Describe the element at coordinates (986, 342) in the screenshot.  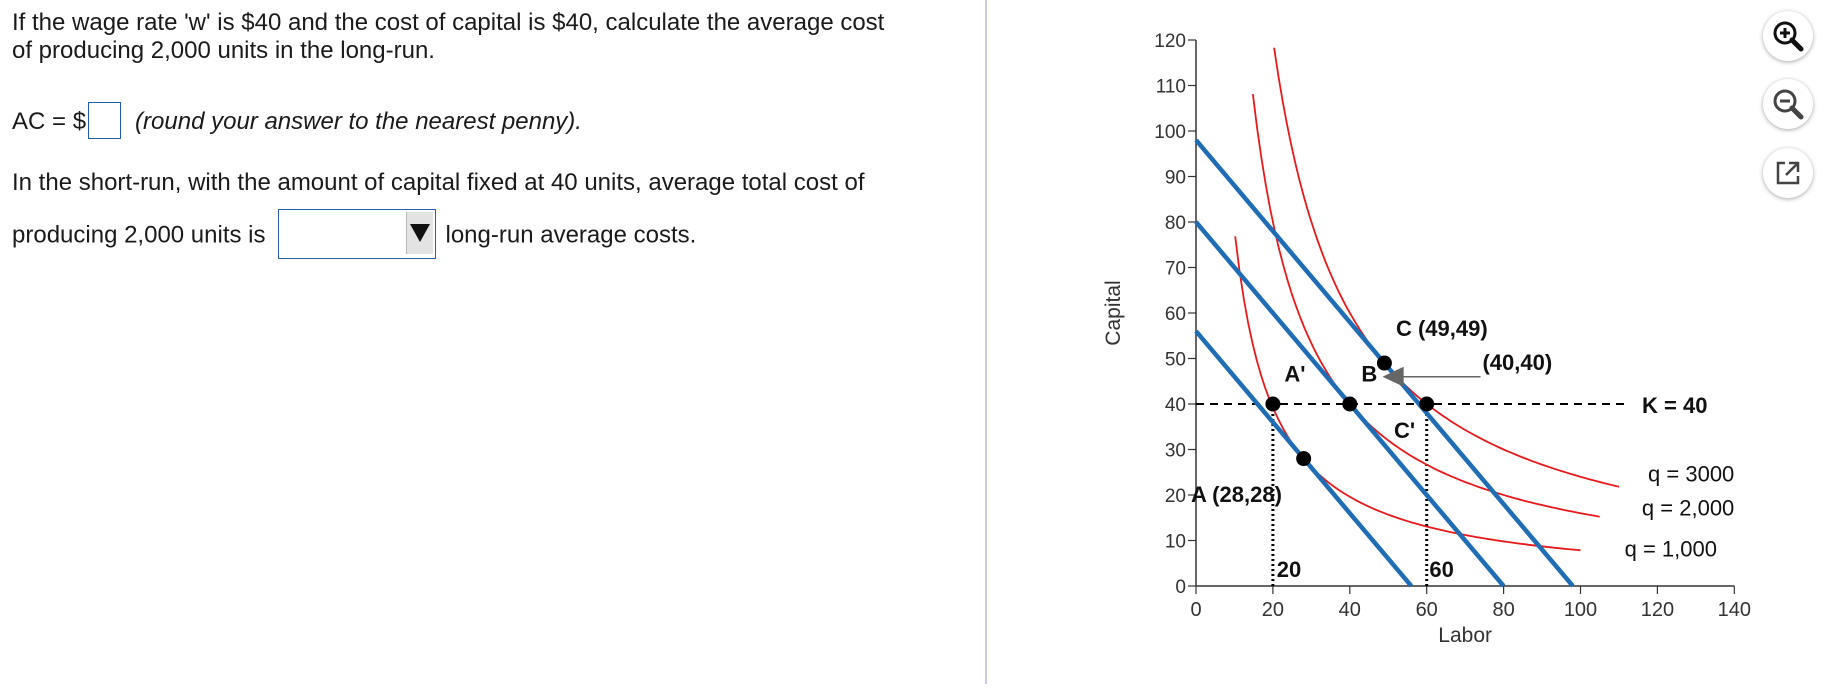
I see `pane-divider` at that location.